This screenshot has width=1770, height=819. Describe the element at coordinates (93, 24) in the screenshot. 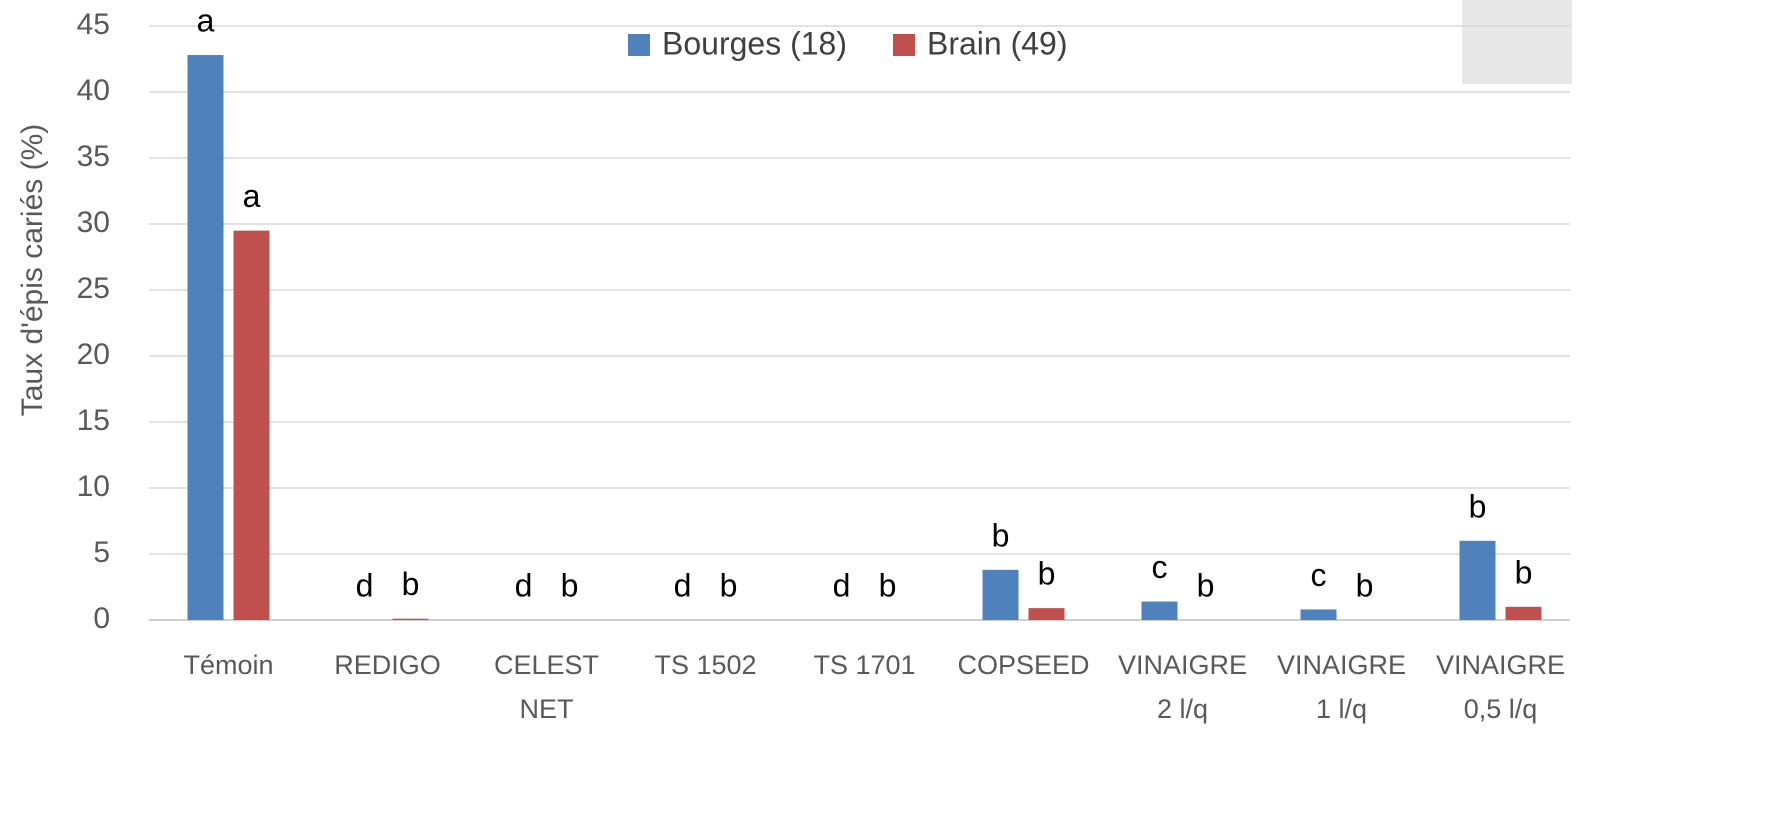

I see `y-tick-label: 45` at that location.